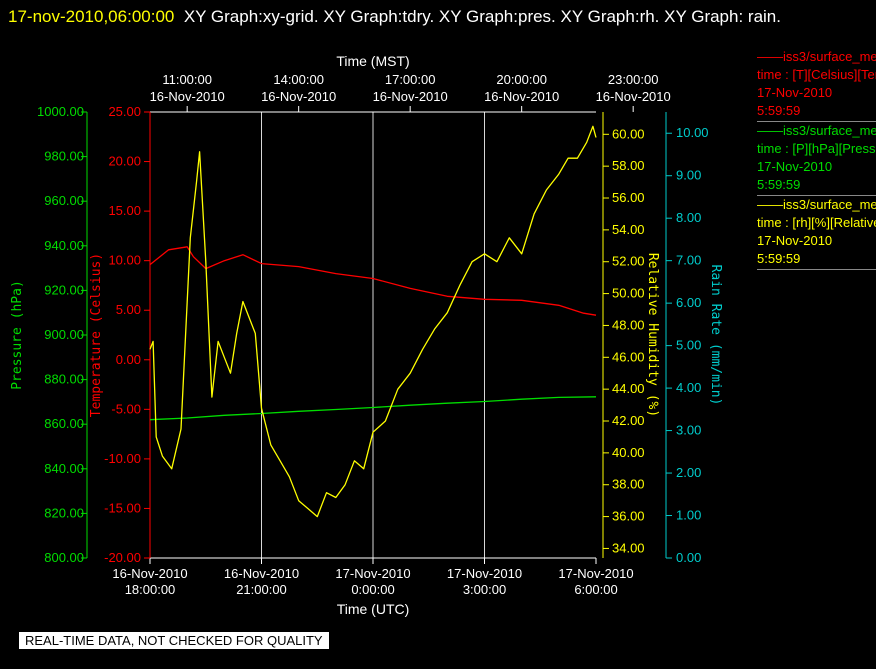 This screenshot has width=876, height=669. Describe the element at coordinates (373, 609) in the screenshot. I see `x-axis-label: Time (UTC)` at that location.